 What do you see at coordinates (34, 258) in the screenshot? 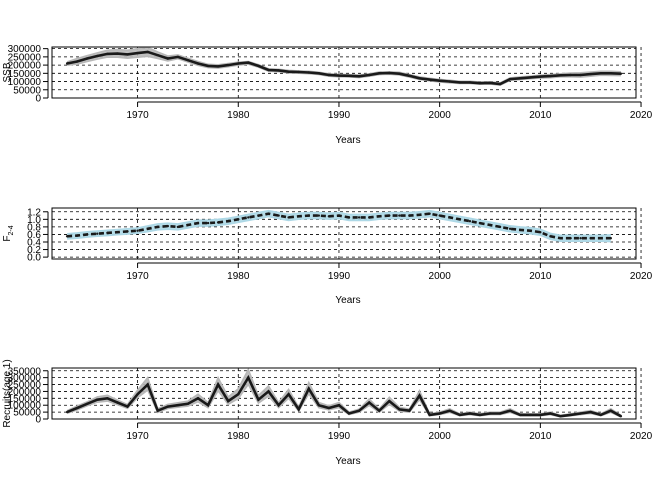
I see `y-tick-label: 0.0` at bounding box center [34, 258].